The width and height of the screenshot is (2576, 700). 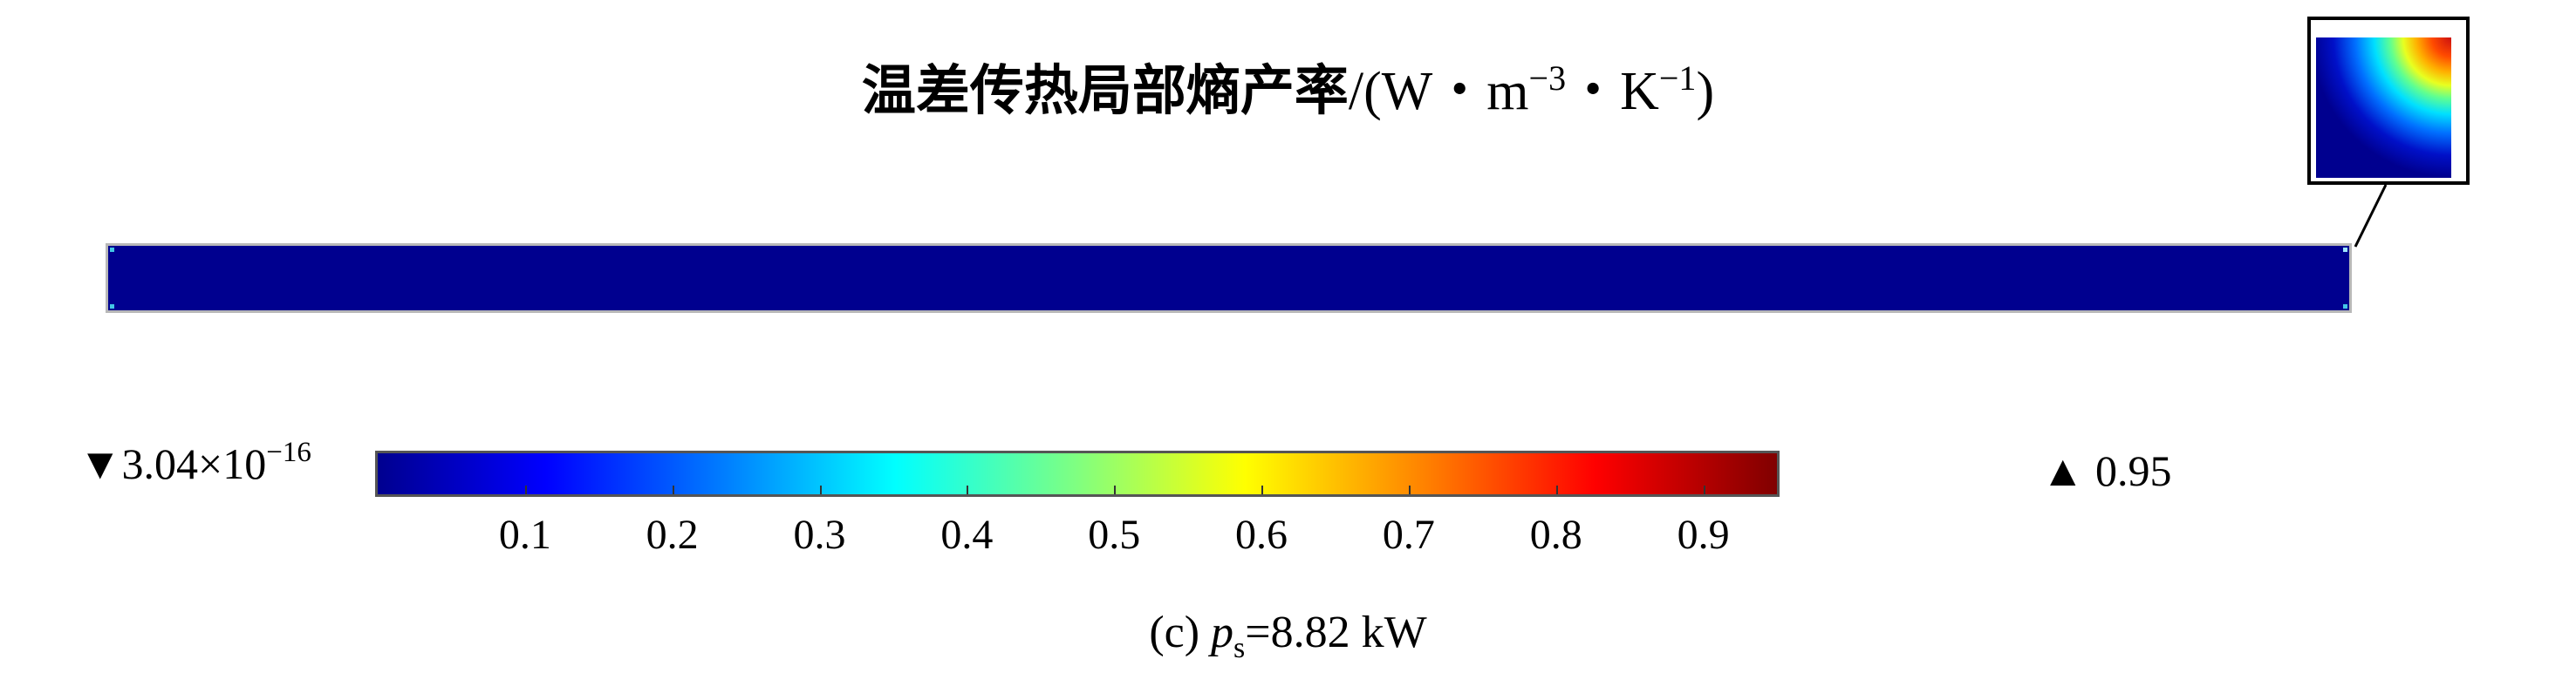 I want to click on inset-heatmap, so click(x=2383, y=108).